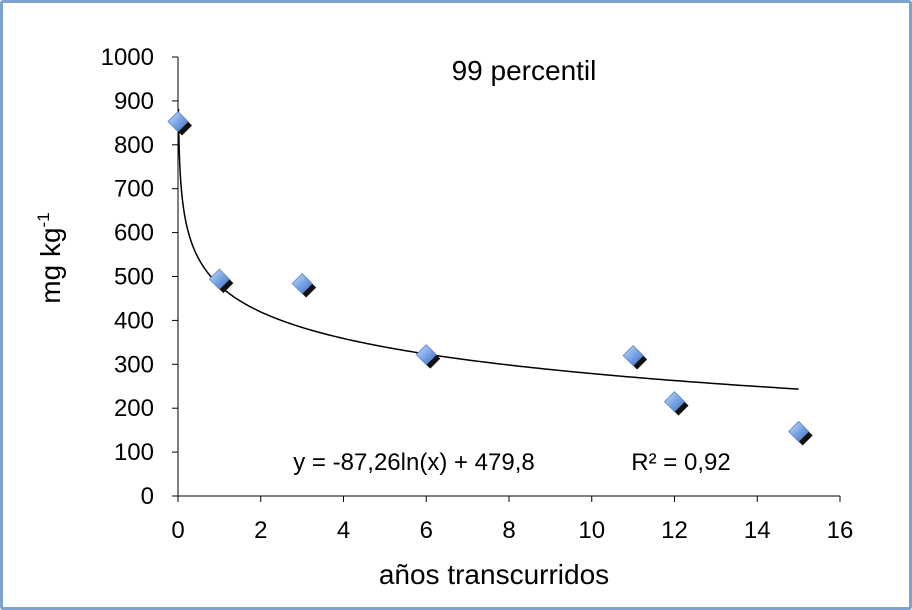  Describe the element at coordinates (134, 320) in the screenshot. I see `y-tick-label: 400` at that location.